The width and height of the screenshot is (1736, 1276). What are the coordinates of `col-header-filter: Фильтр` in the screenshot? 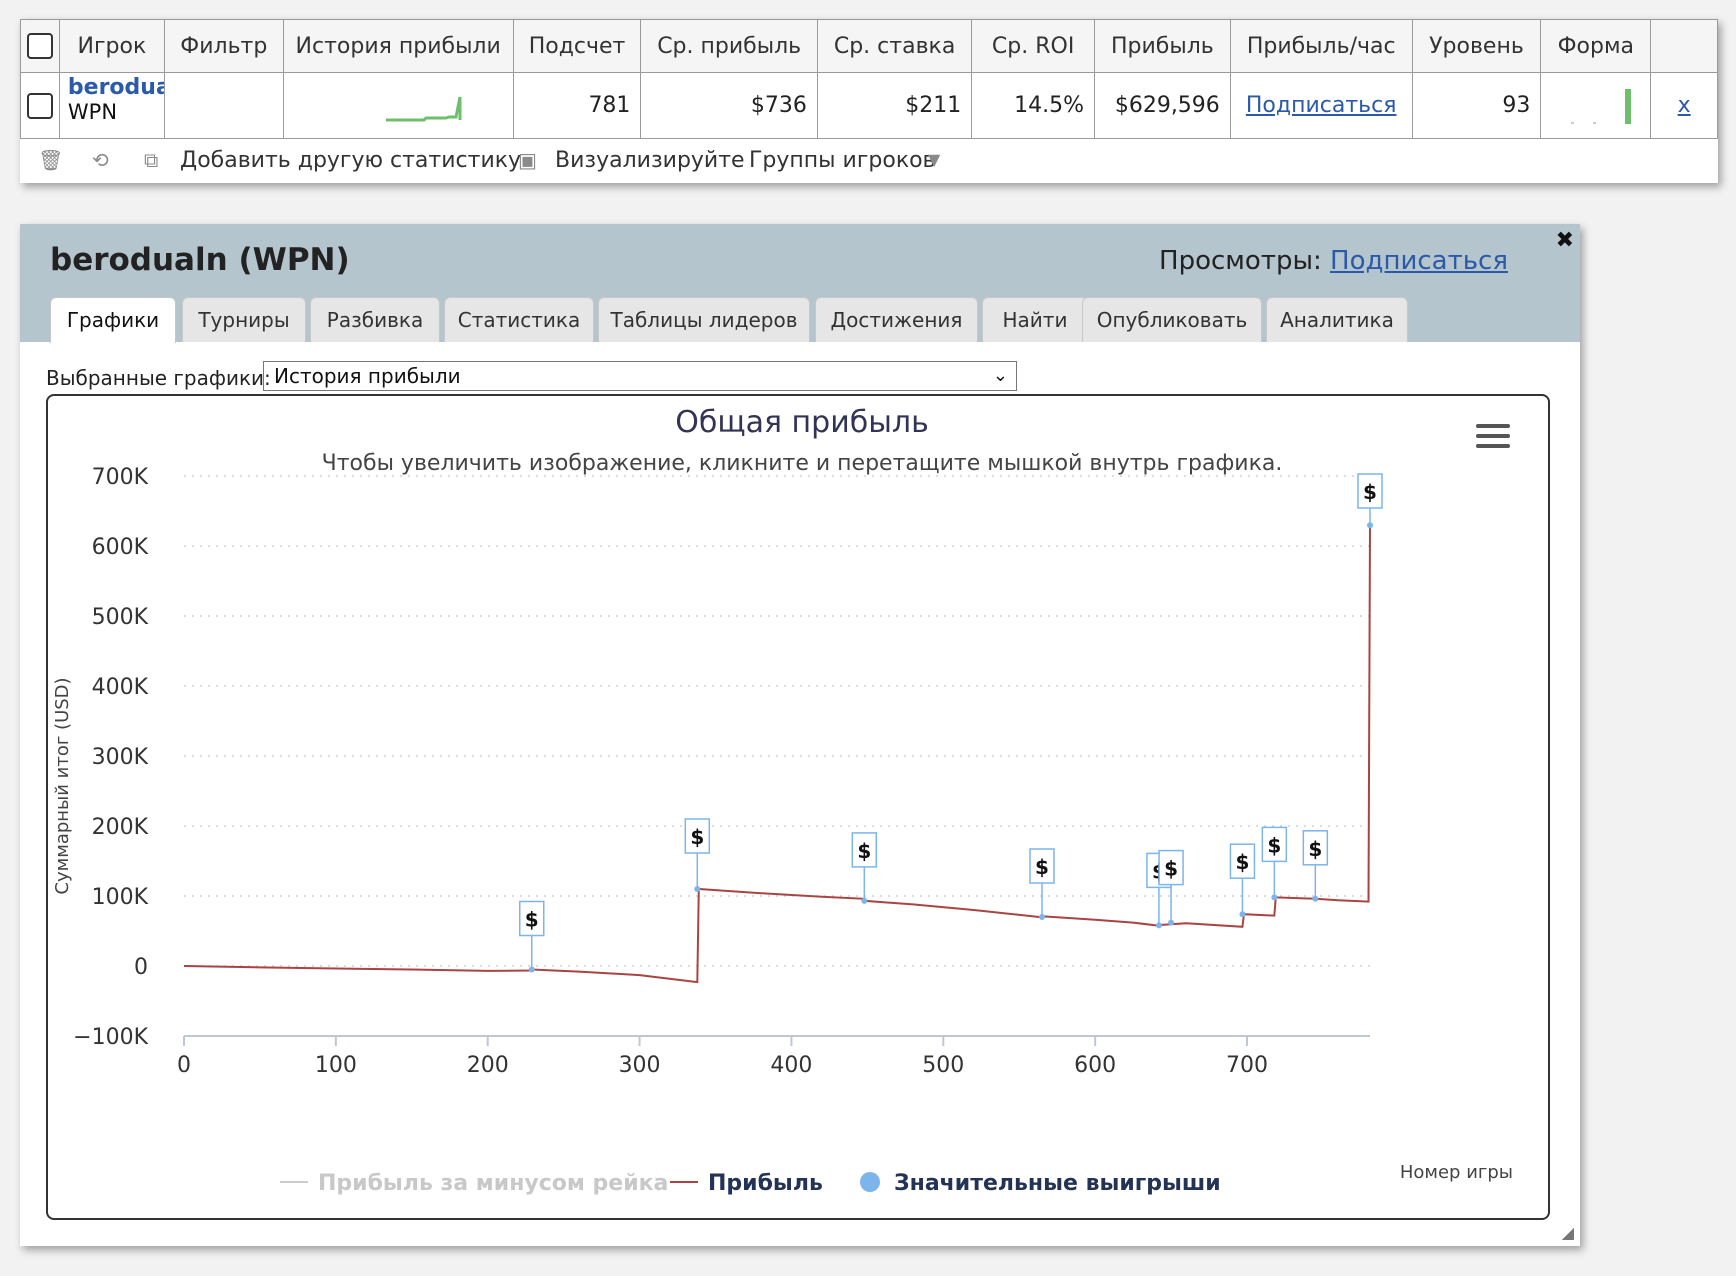 It's located at (223, 46).